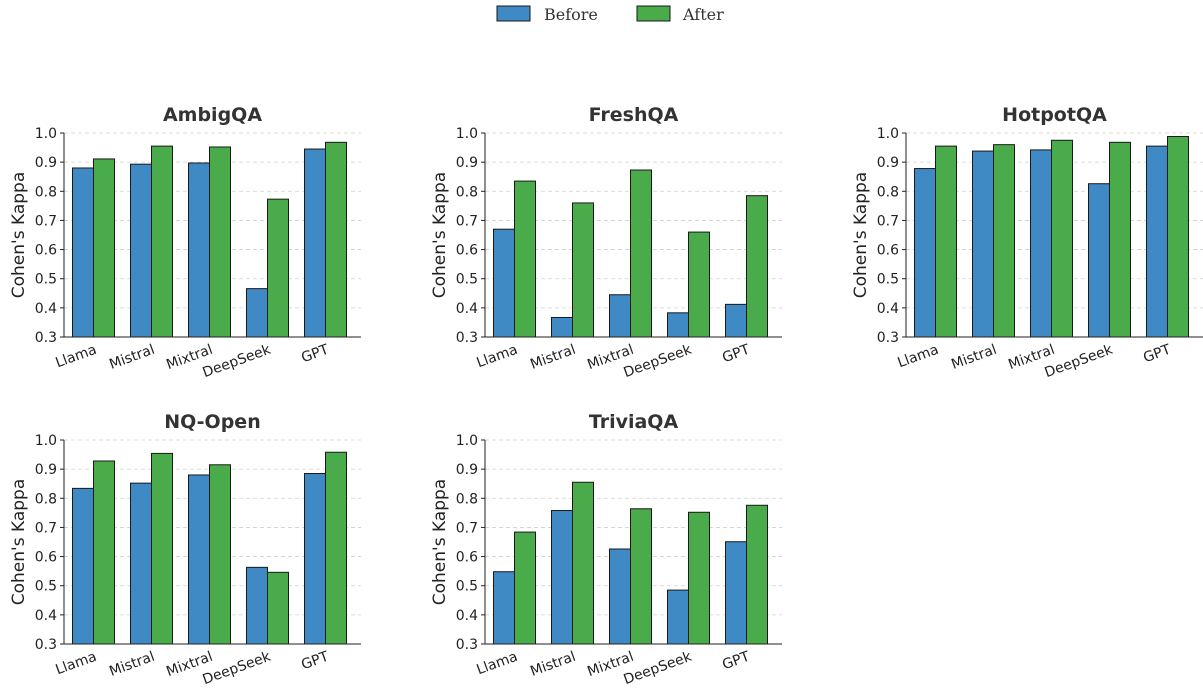  What do you see at coordinates (571, 14) in the screenshot?
I see `legend-label-before: Before` at bounding box center [571, 14].